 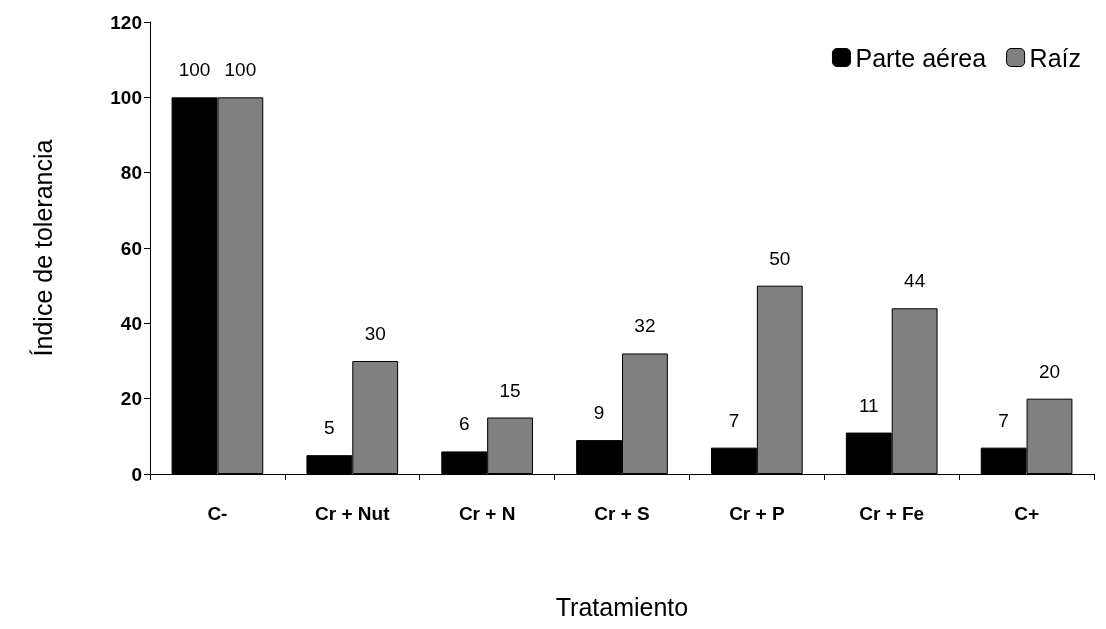 I want to click on data-label: 11, so click(x=868, y=405).